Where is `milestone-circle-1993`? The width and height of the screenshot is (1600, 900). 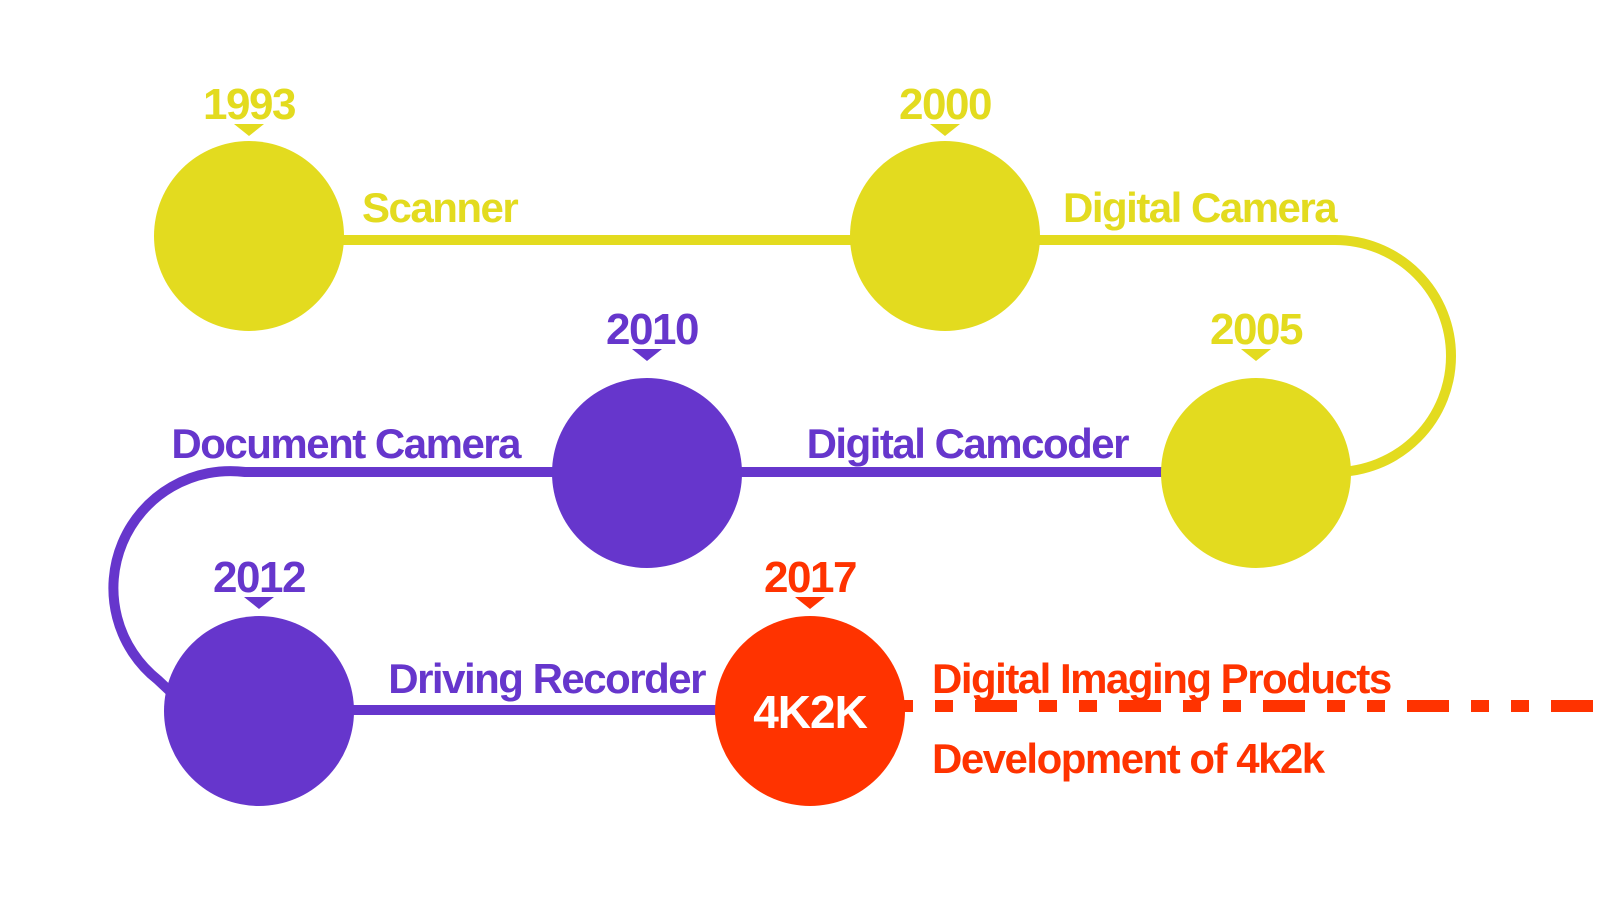 milestone-circle-1993 is located at coordinates (249, 236).